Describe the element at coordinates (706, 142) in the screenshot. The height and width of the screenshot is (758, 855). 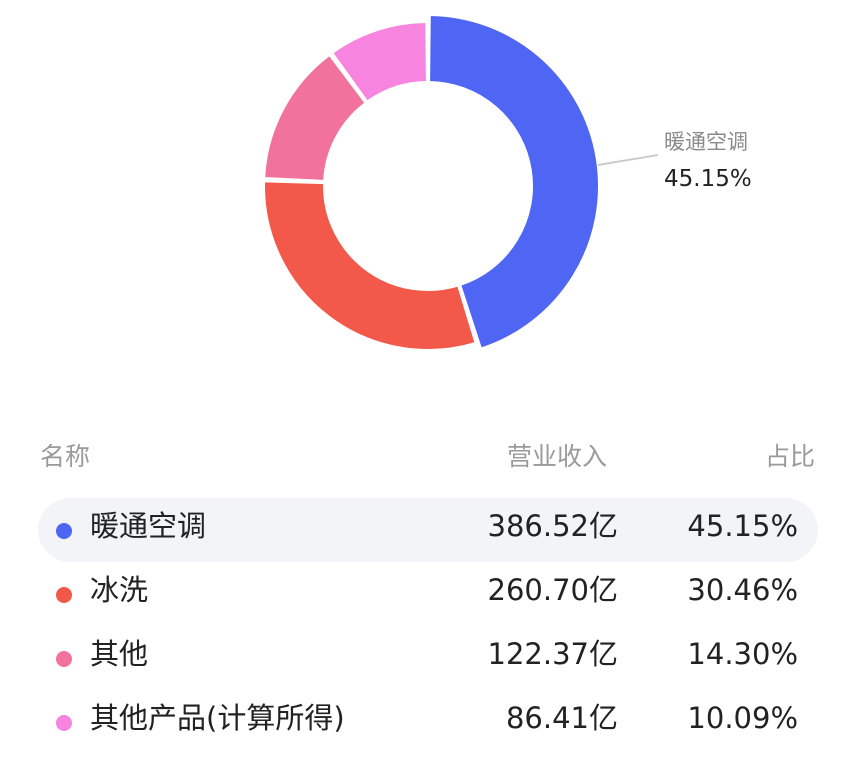
I see `callout-category-label: 暖通空调` at that location.